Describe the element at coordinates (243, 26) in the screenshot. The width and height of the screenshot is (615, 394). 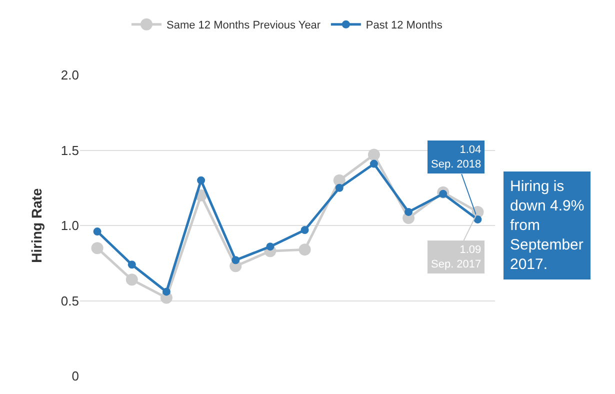
I see `legend-label: Same 12 Months Previous Year` at that location.